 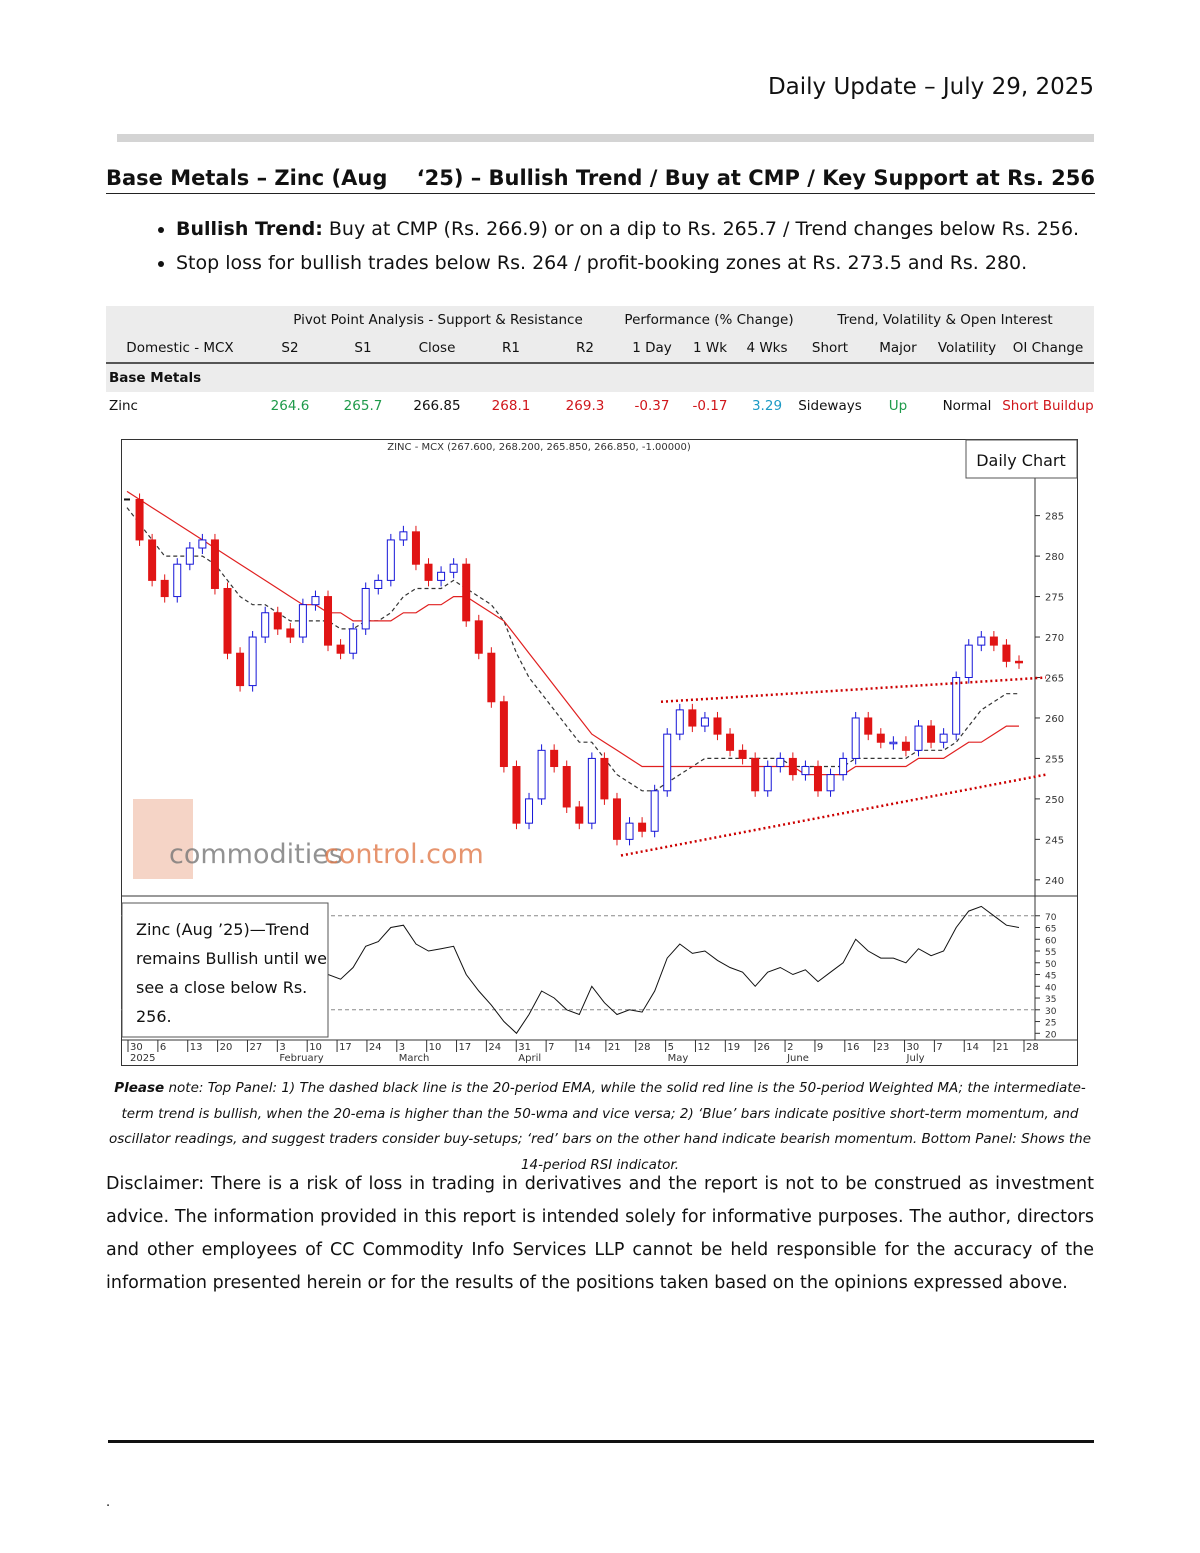 What do you see at coordinates (1054, 840) in the screenshot?
I see `y-tick-label: 245` at bounding box center [1054, 840].